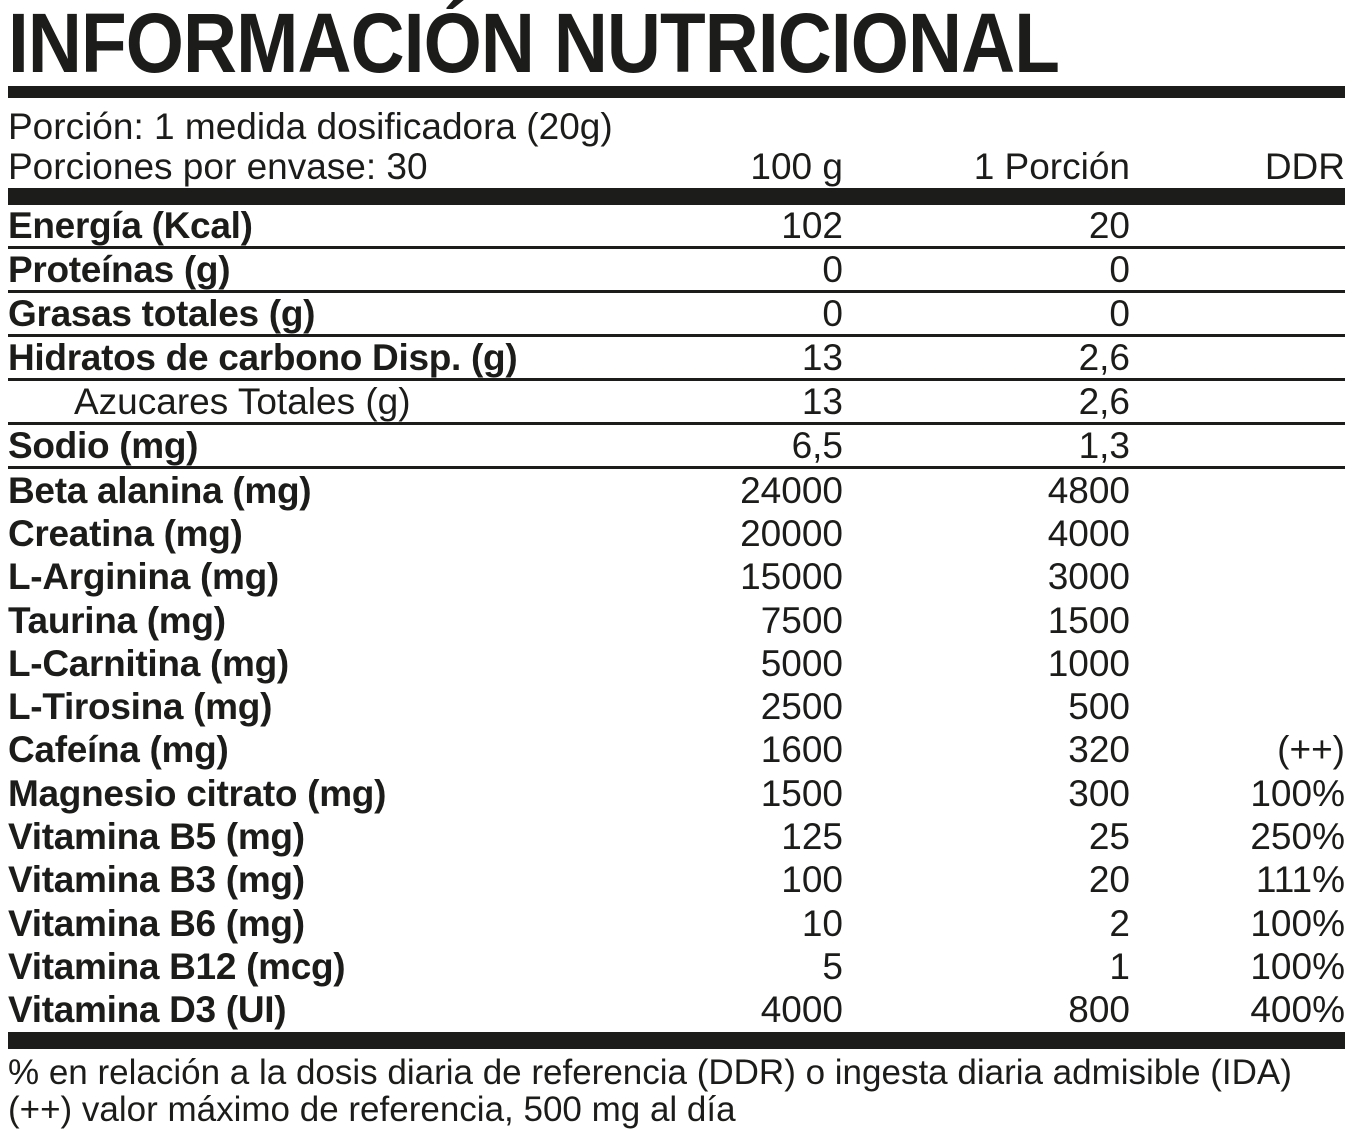  What do you see at coordinates (676, 706) in the screenshot?
I see `table-row: L-Tirosina (mg) 2500 500` at bounding box center [676, 706].